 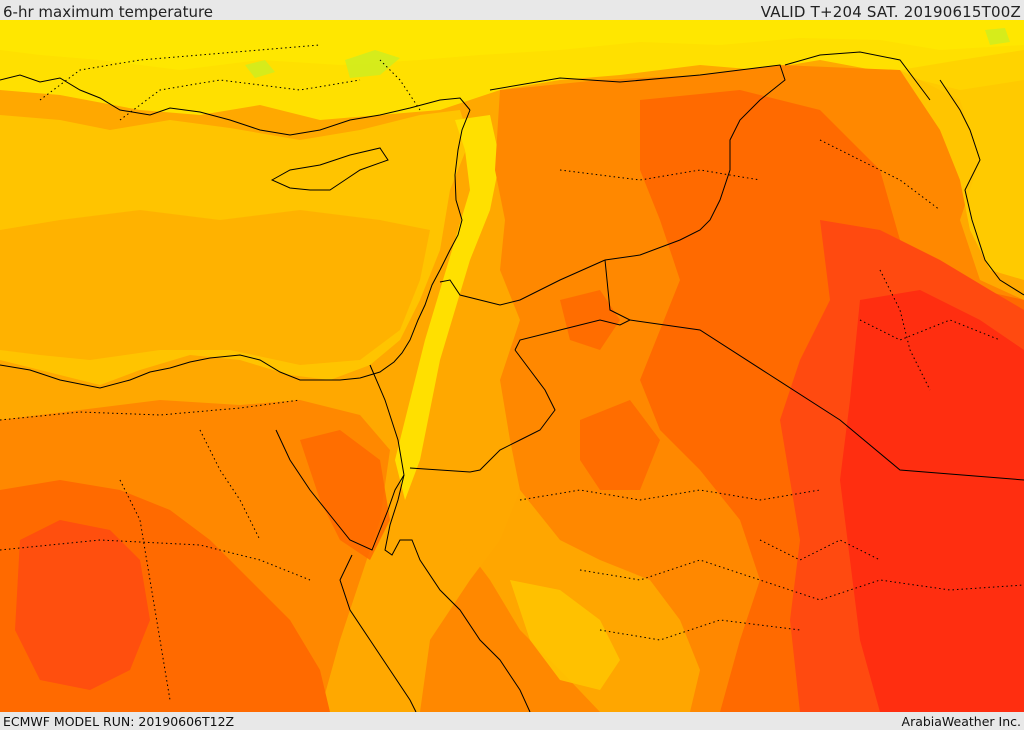 What do you see at coordinates (565, 635) in the screenshot?
I see `arabia-gold-patch` at bounding box center [565, 635].